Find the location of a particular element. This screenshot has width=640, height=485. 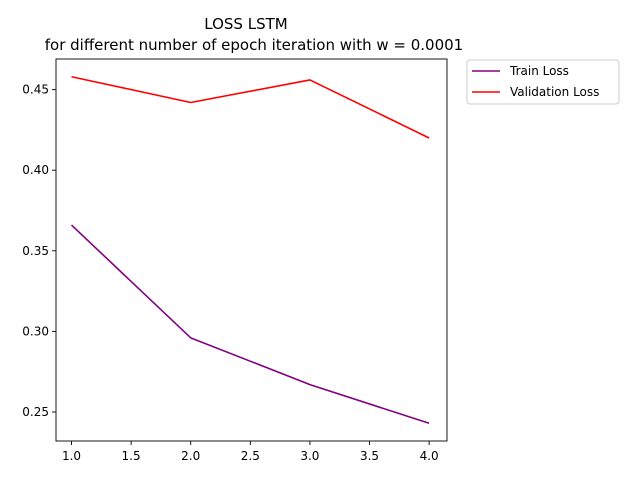

y-tick-label: 0.25 is located at coordinates (35, 412).